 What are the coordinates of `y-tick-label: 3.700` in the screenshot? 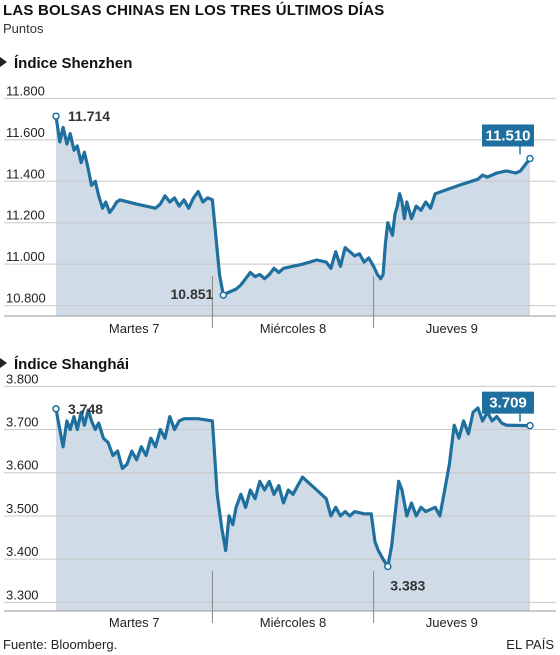 It's located at (22, 422).